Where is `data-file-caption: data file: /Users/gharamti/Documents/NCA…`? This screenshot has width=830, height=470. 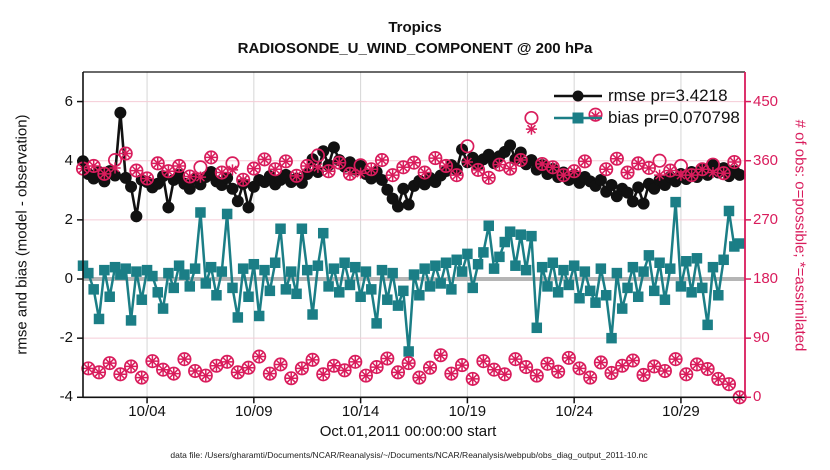
data-file-caption: data file: /Users/gharamti/Documents/NCA… is located at coordinates (409, 455).